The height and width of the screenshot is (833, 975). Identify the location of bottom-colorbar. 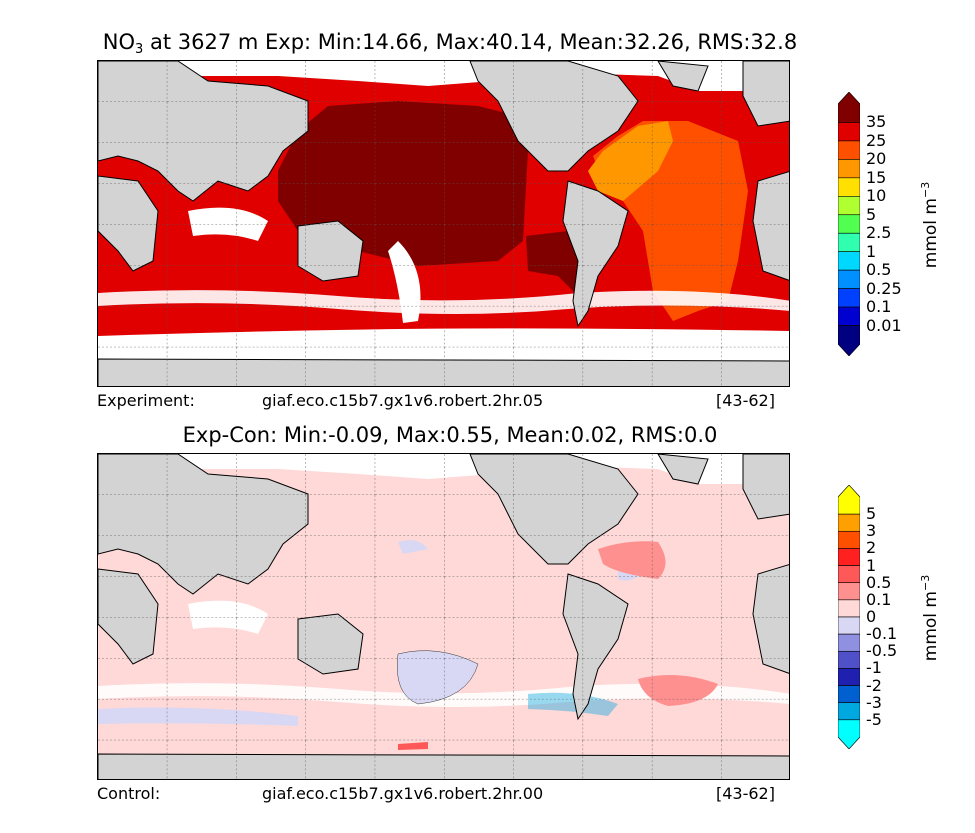
(849, 617).